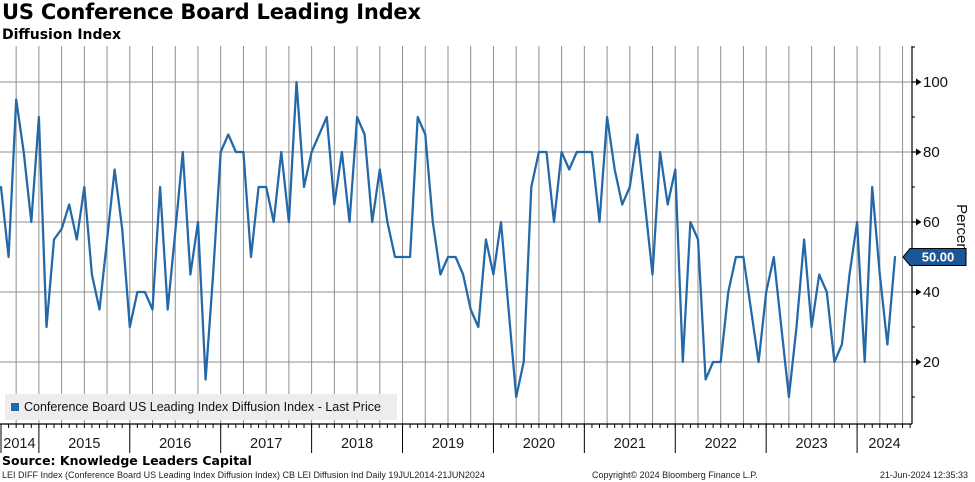 The height and width of the screenshot is (482, 975). Describe the element at coordinates (938, 257) in the screenshot. I see `last-price-value: 50.00` at that location.